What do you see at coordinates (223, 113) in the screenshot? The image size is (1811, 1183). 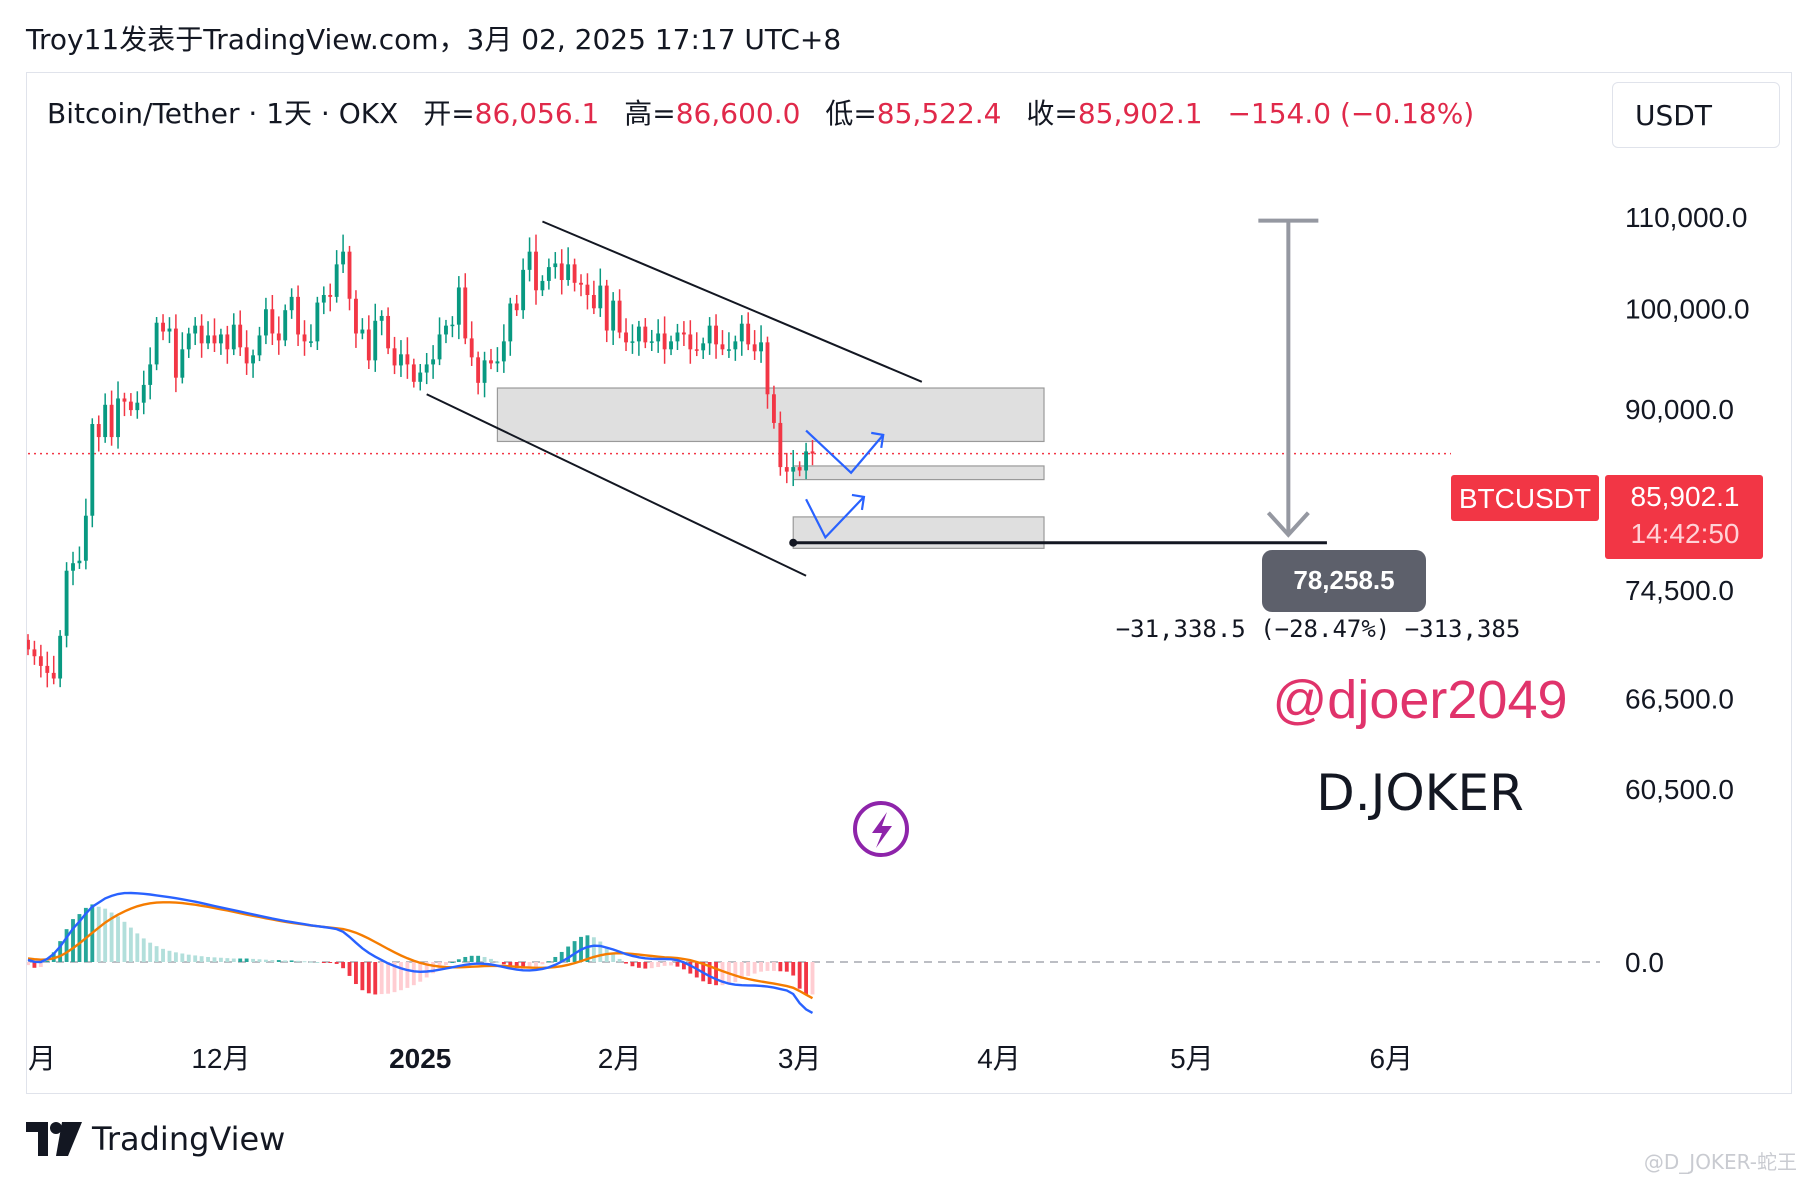 I see `legend-symbol: Bitcoin/Tether · 1天 · OKX` at bounding box center [223, 113].